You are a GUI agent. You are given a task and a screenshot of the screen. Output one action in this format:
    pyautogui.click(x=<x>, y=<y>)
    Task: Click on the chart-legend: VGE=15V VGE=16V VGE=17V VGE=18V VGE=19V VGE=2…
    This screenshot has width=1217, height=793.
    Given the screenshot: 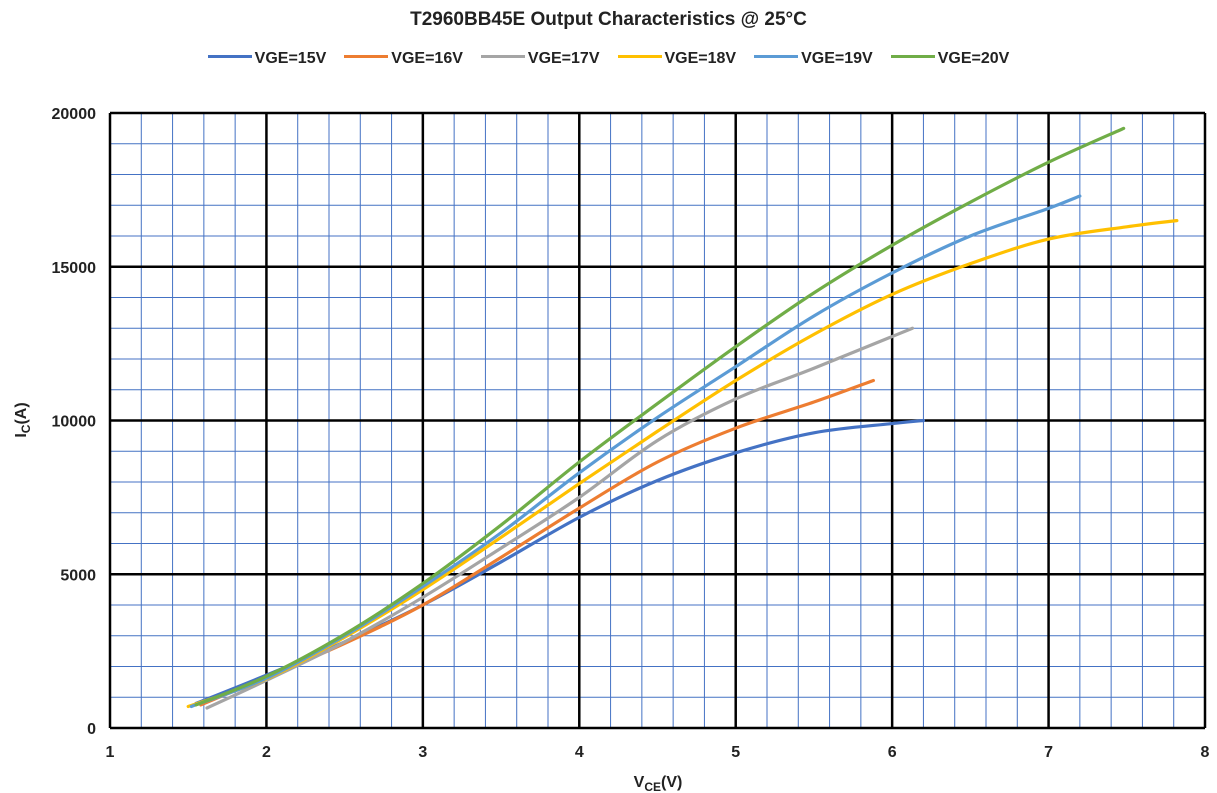 What is the action you would take?
    pyautogui.click(x=608, y=59)
    